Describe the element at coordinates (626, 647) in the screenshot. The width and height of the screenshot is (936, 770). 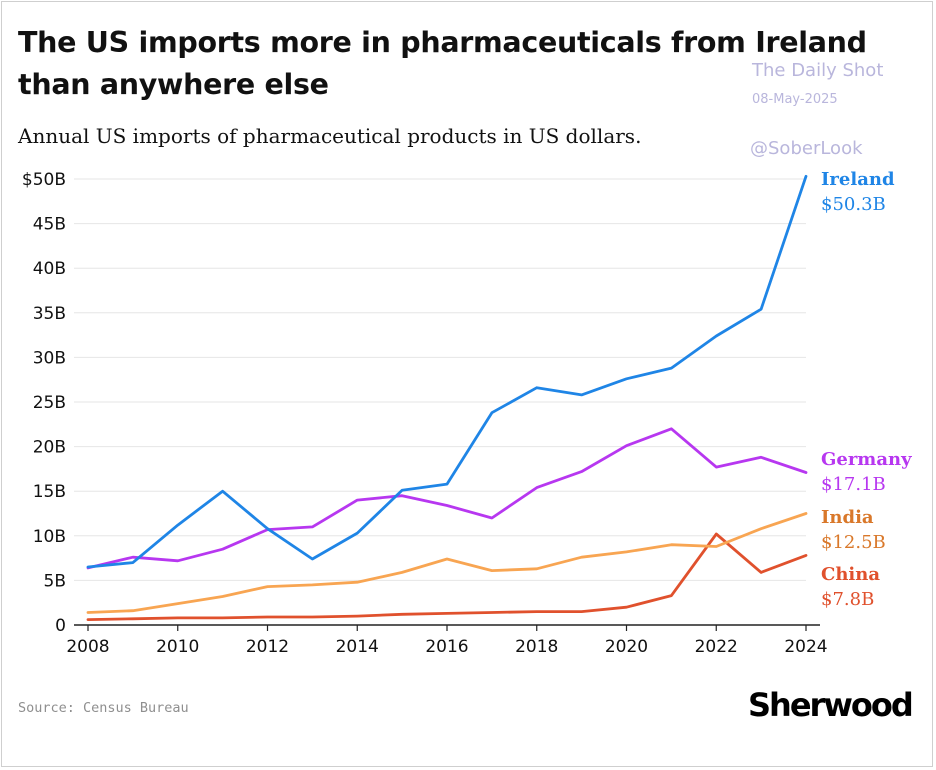
I see `x-tick-label-2020: 2020` at that location.